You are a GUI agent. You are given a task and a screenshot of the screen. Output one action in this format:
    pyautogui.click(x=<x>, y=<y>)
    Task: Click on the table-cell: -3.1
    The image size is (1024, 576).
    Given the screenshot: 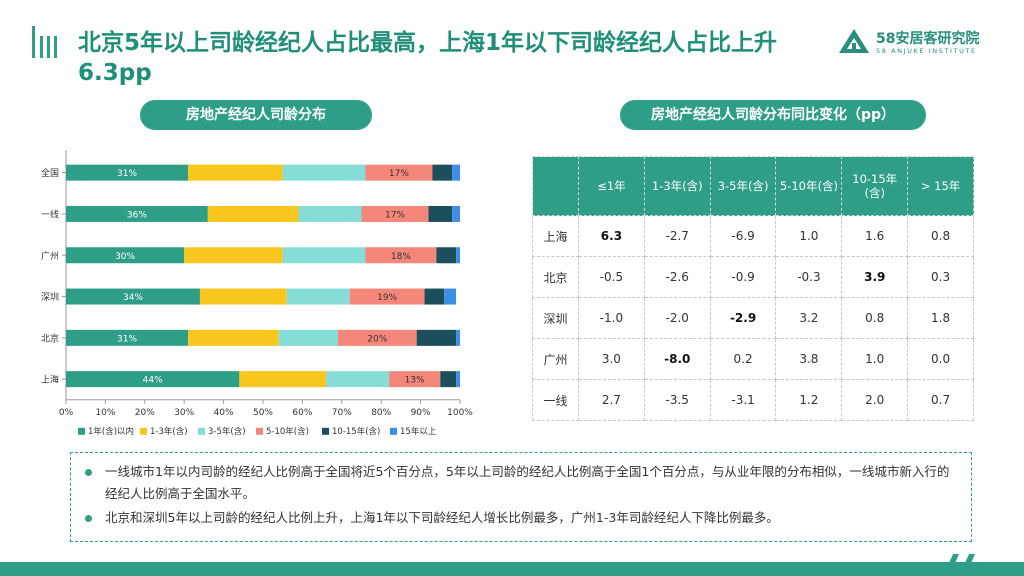 What is the action you would take?
    pyautogui.click(x=743, y=400)
    